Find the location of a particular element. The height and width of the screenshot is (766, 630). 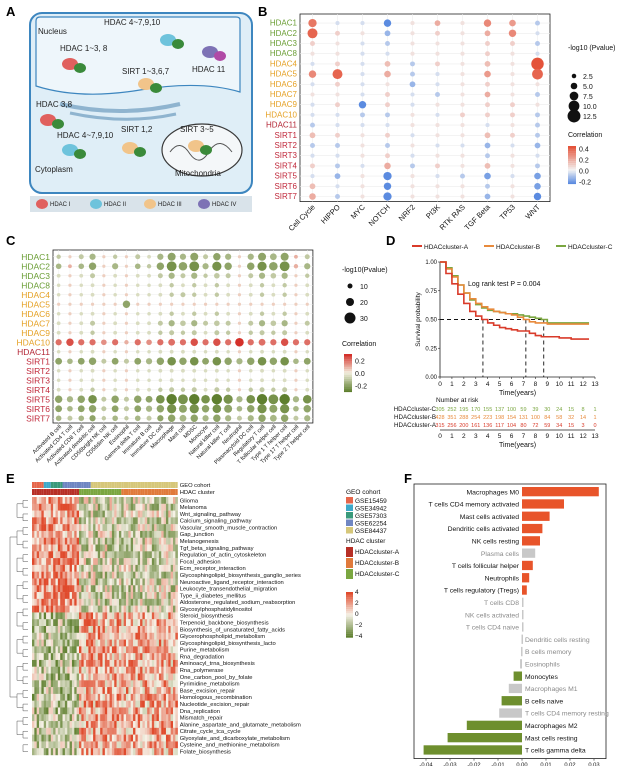

x-tick-label: PI3K is located at coordinates (433, 212).